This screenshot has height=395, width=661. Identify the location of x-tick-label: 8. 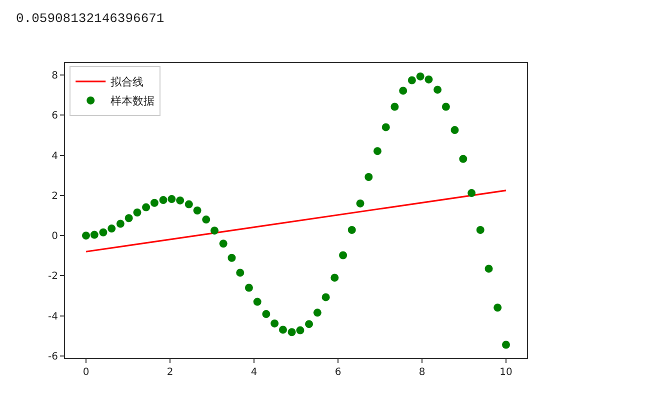
(422, 372).